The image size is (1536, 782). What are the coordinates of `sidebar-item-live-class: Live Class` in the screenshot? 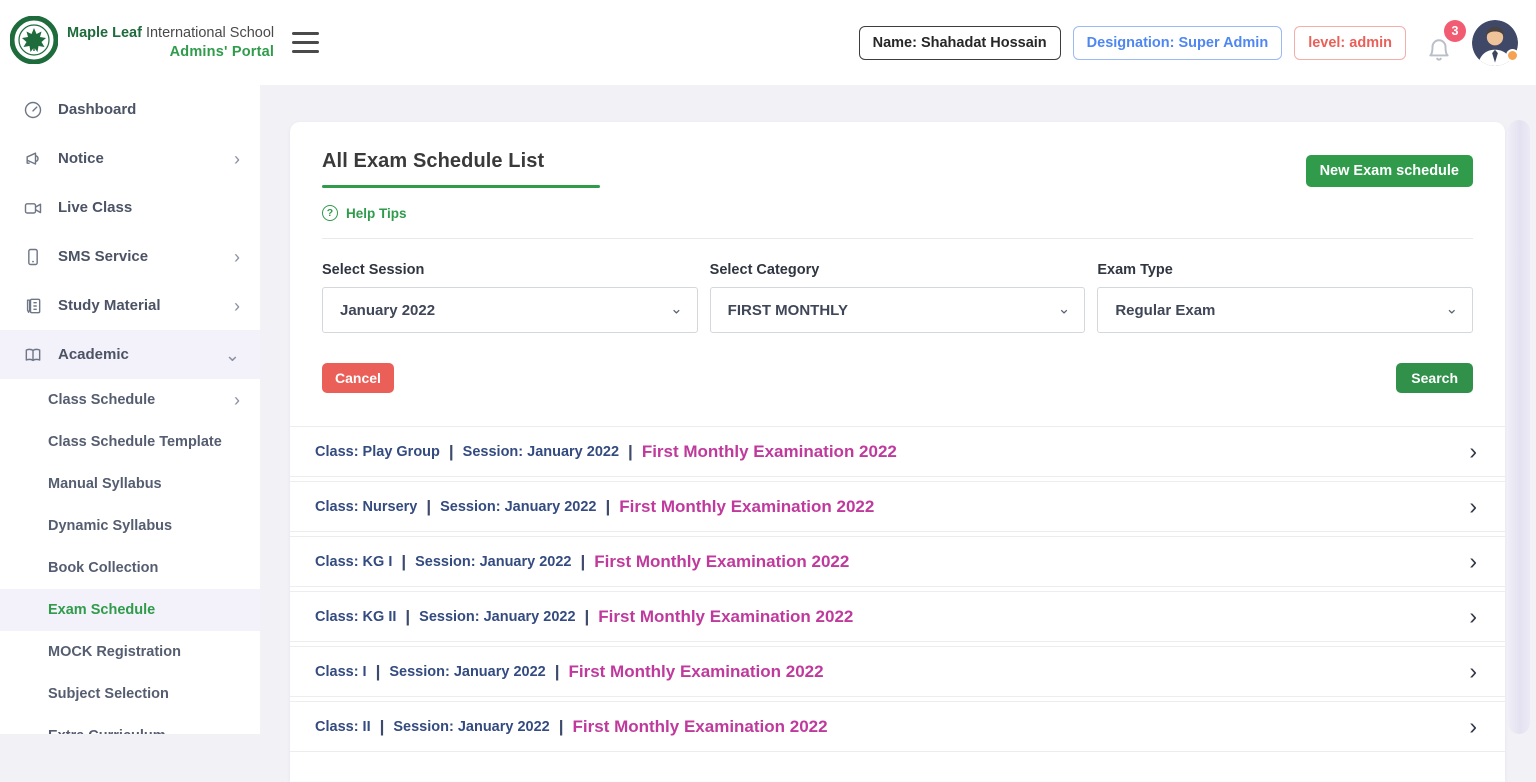 It's located at (130, 207).